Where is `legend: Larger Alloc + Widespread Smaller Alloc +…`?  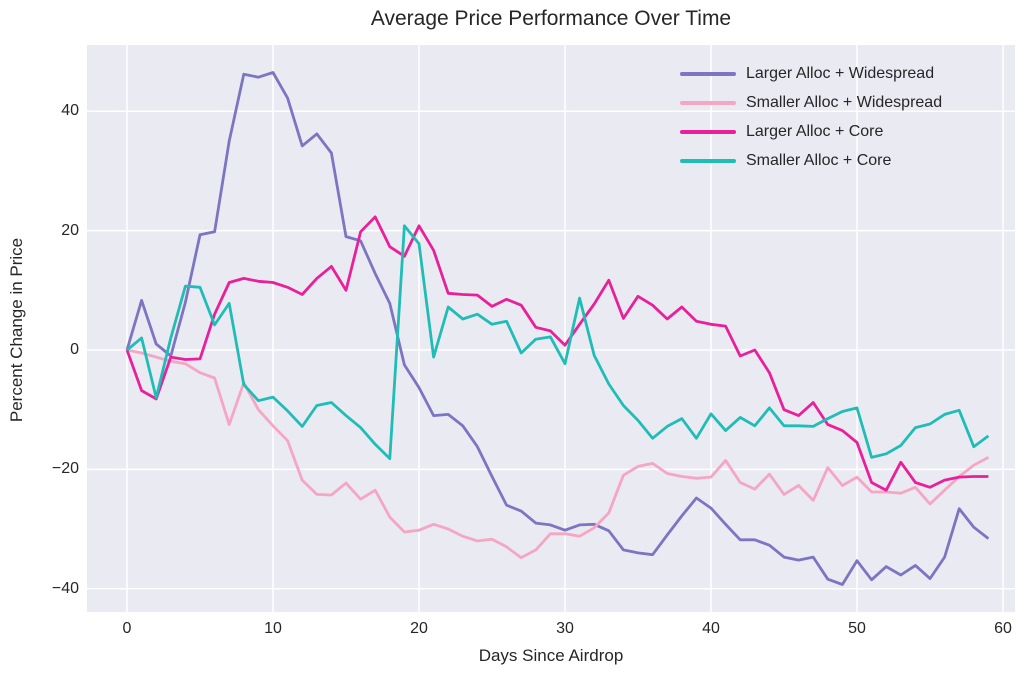
legend: Larger Alloc + Widespread Smaller Alloc +… is located at coordinates (811, 117).